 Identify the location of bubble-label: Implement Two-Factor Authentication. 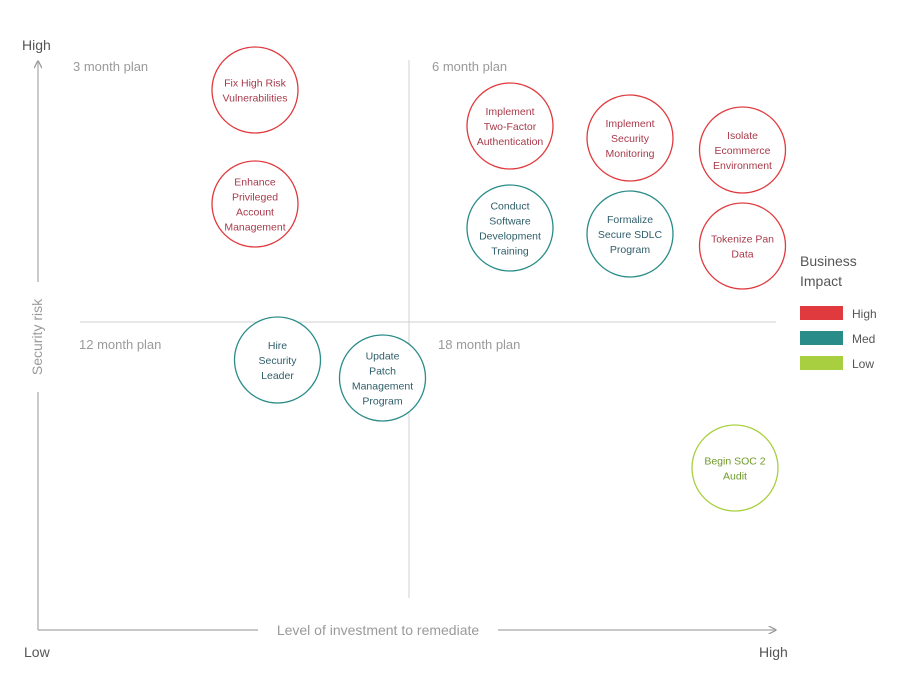
(510, 127).